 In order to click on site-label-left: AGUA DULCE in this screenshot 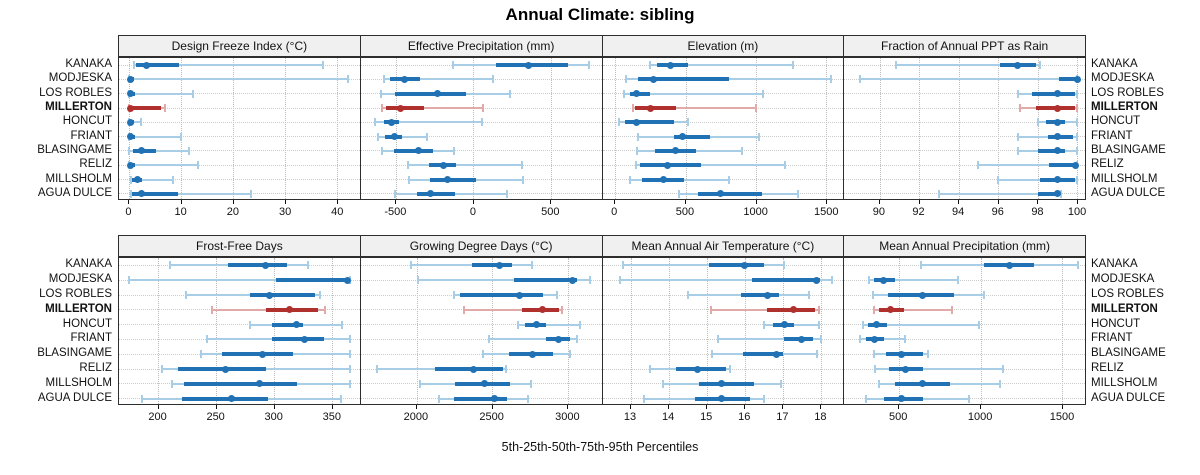, I will do `click(74, 192)`.